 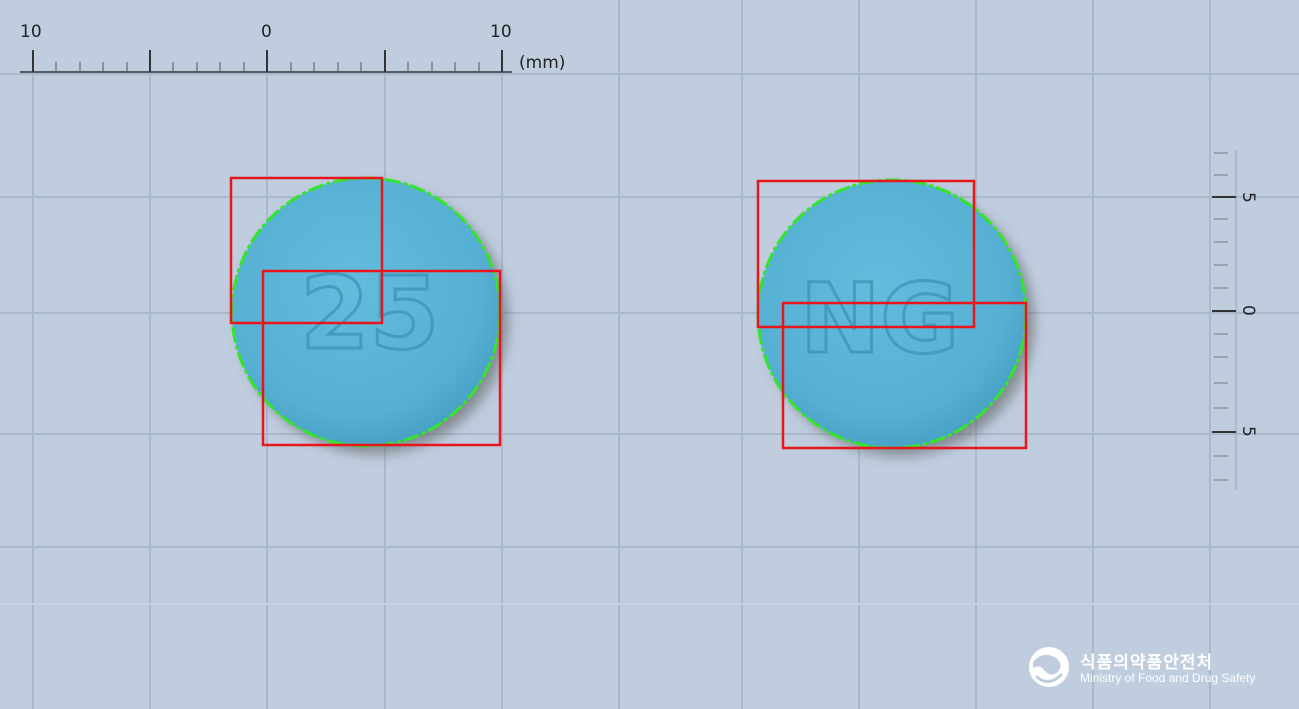 I want to click on vruler-label-5-top: 5, so click(x=1248, y=197).